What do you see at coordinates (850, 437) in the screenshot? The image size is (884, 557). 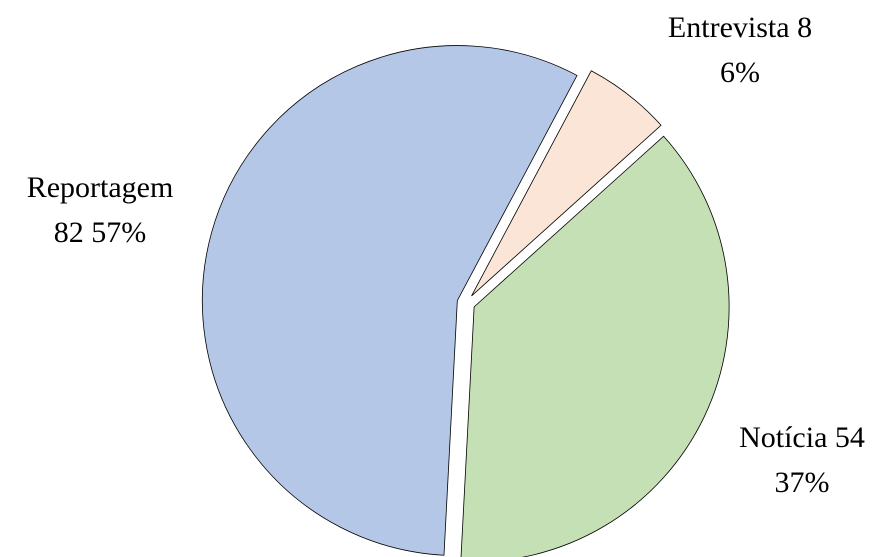 I see `value-label: 54` at bounding box center [850, 437].